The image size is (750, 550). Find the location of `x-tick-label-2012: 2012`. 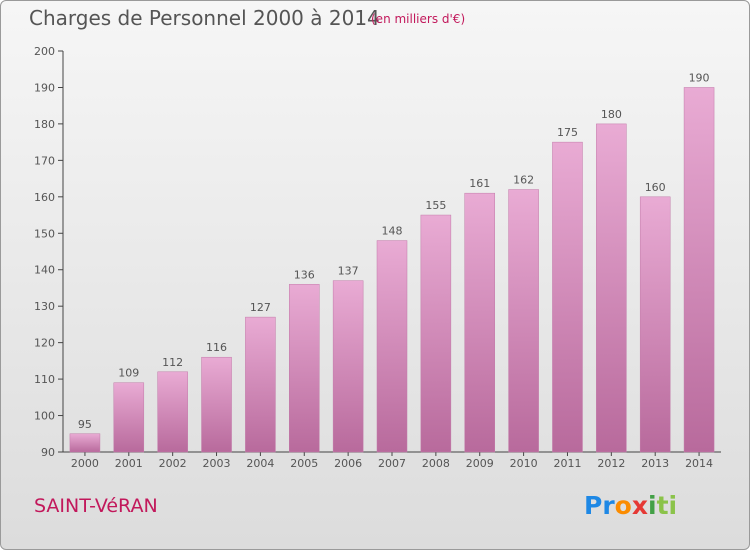

x-tick-label-2012: 2012 is located at coordinates (611, 463).